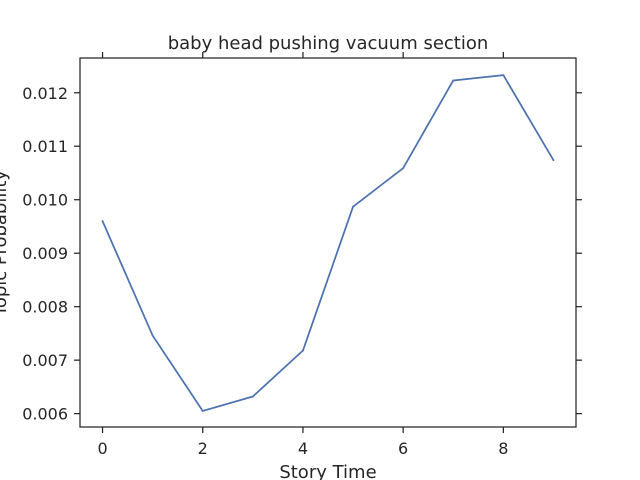 The image size is (640, 480). Describe the element at coordinates (303, 448) in the screenshot. I see `x-tick-label: 4` at that location.